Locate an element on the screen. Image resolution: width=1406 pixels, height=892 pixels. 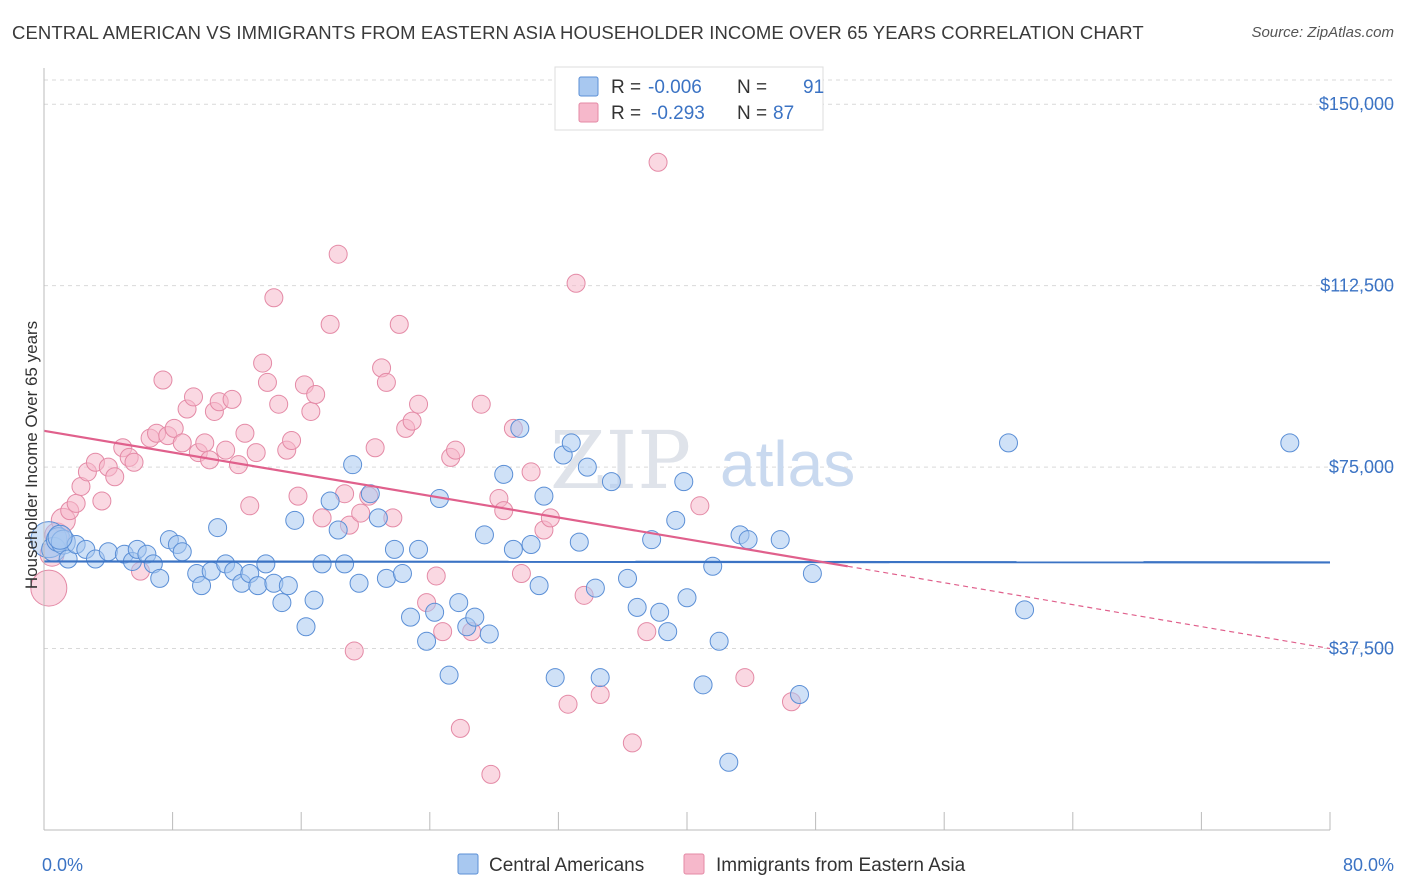
legend-swatch-blue is located at coordinates (588, 86).